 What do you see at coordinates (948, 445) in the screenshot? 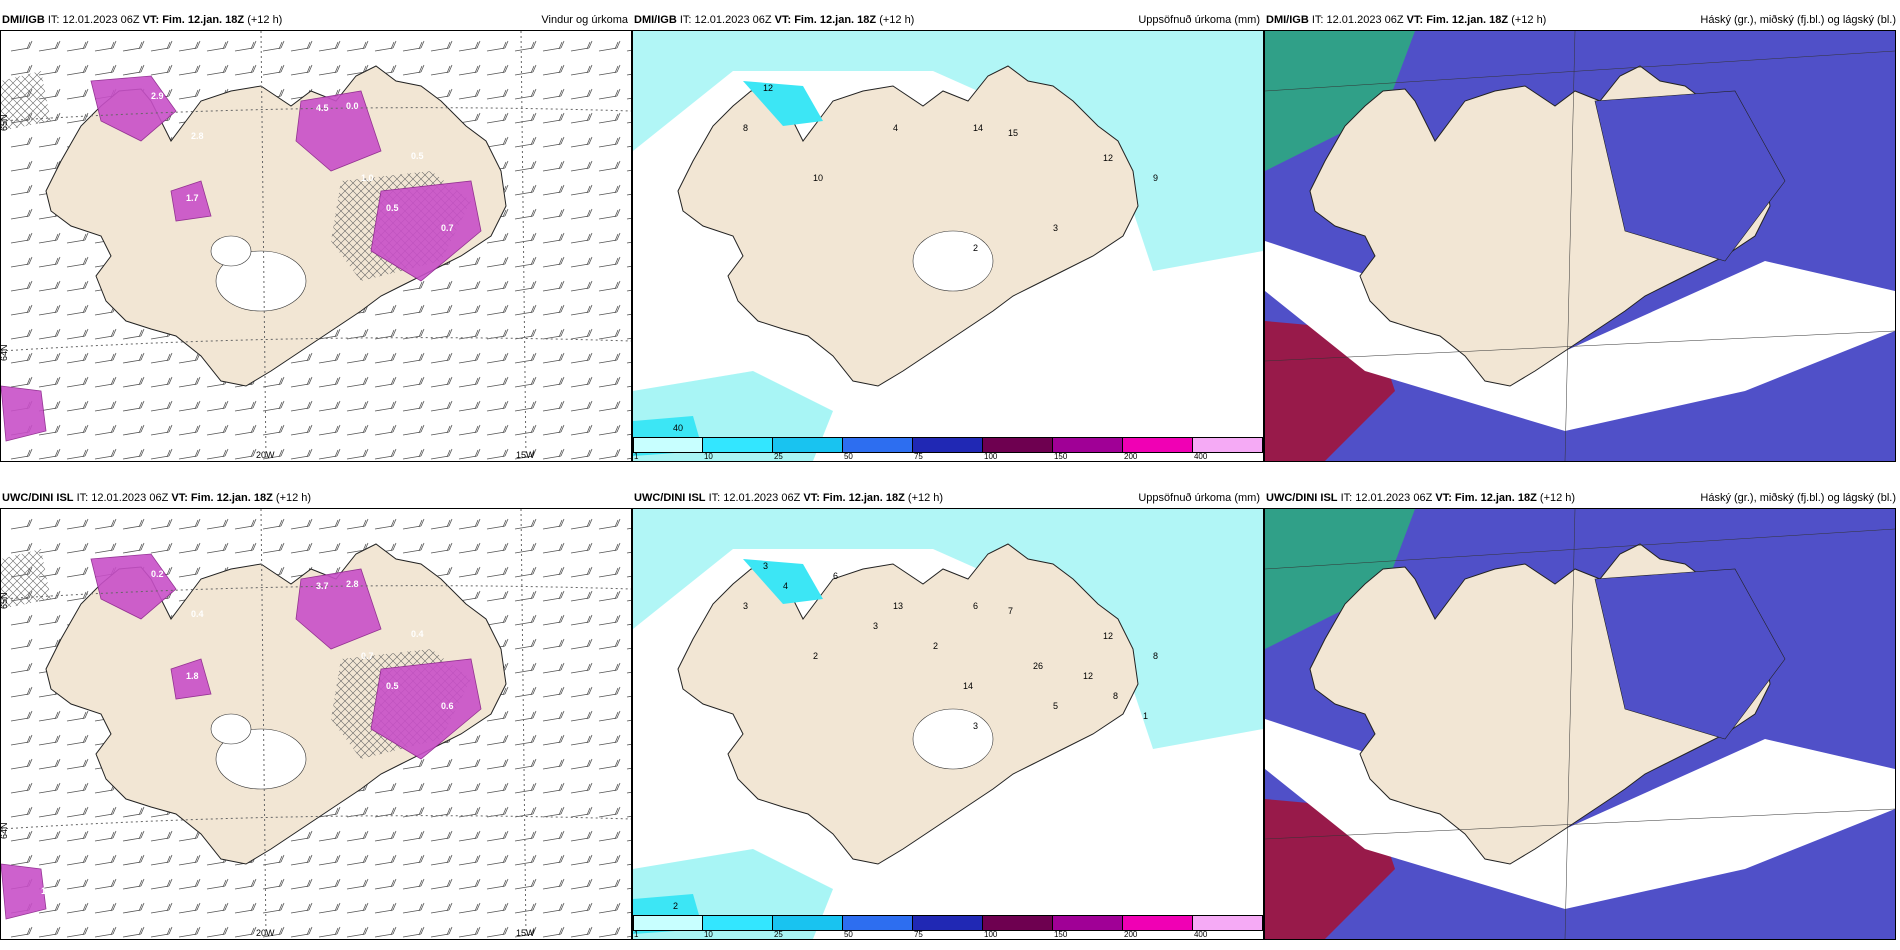
I see `colorbar-frame` at bounding box center [948, 445].